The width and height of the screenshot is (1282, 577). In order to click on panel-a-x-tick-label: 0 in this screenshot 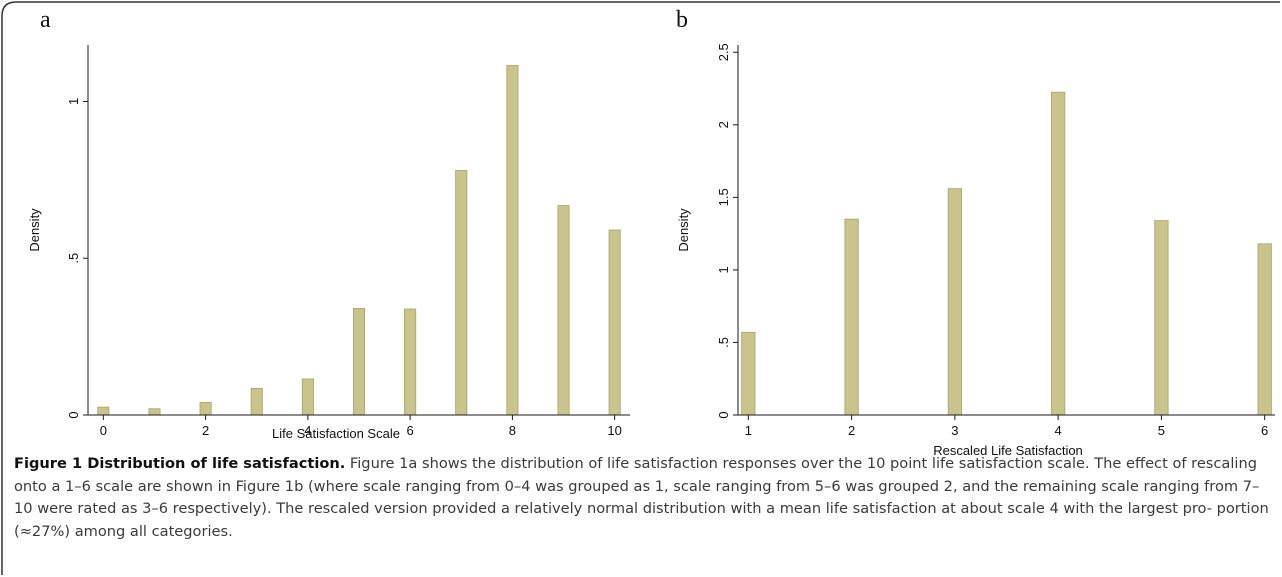, I will do `click(103, 430)`.